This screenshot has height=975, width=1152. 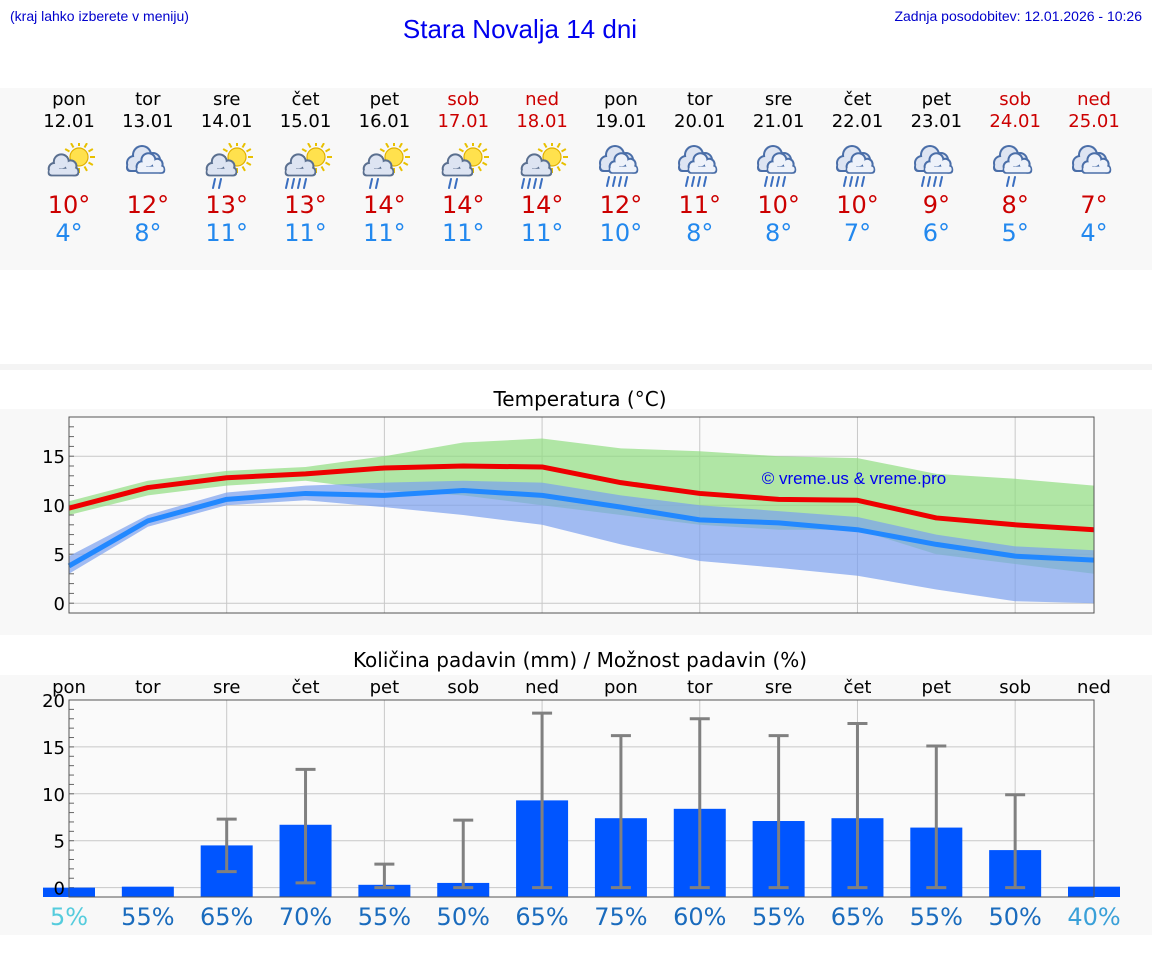 I want to click on day-column: sob 24.01 8° 5°, so click(x=1015, y=167).